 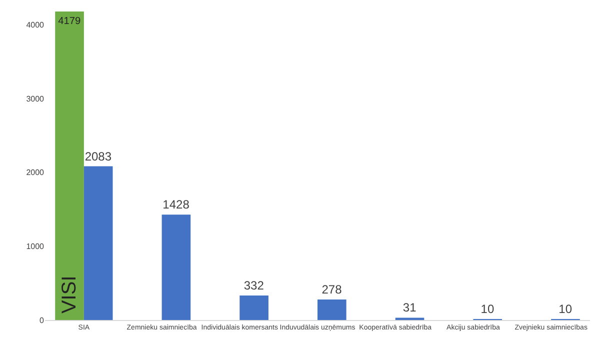 I want to click on y-tick-label: 4000, so click(x=35, y=25).